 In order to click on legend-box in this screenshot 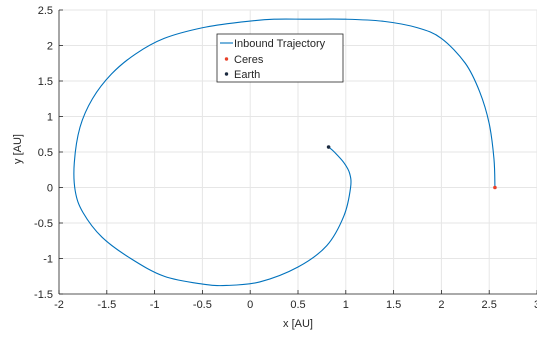, I will do `click(280, 58)`.